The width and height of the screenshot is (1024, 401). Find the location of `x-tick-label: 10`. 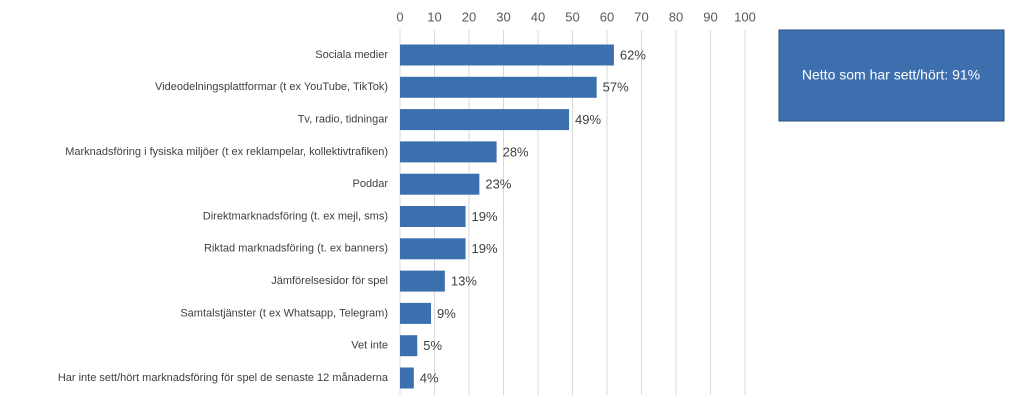

x-tick-label: 10 is located at coordinates (434, 16).